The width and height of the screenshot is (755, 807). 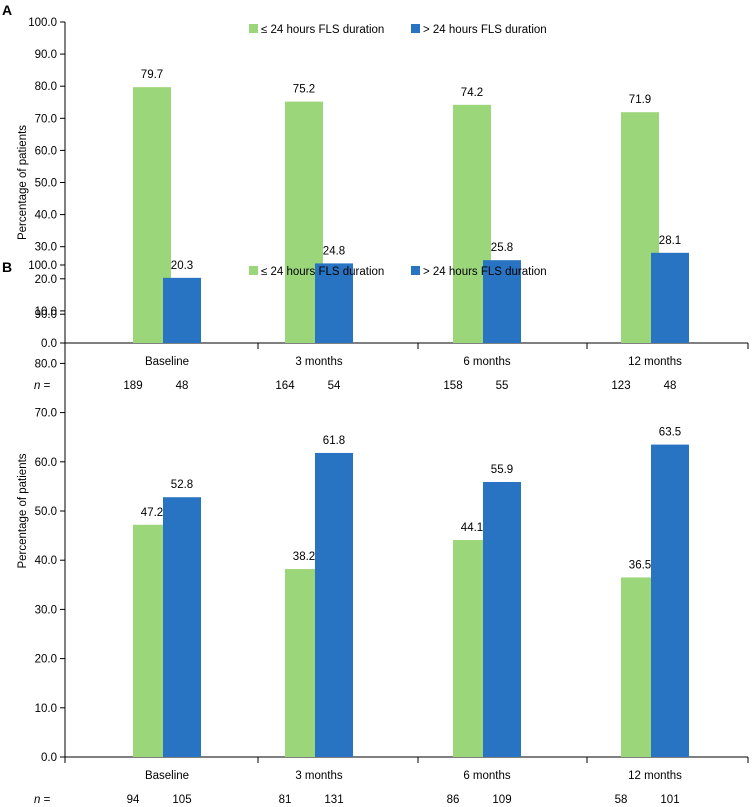 I want to click on panel-b-category-label: 12 months, so click(x=655, y=776).